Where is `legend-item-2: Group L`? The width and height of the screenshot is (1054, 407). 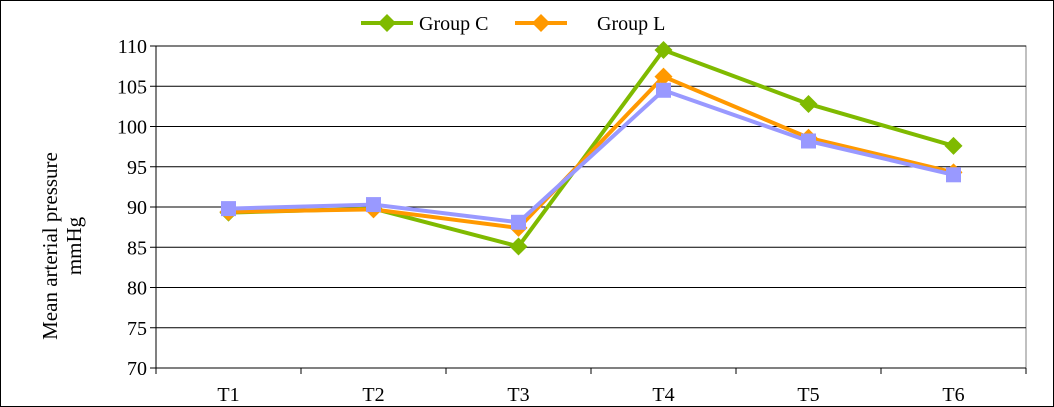 legend-item-2: Group L is located at coordinates (590, 24).